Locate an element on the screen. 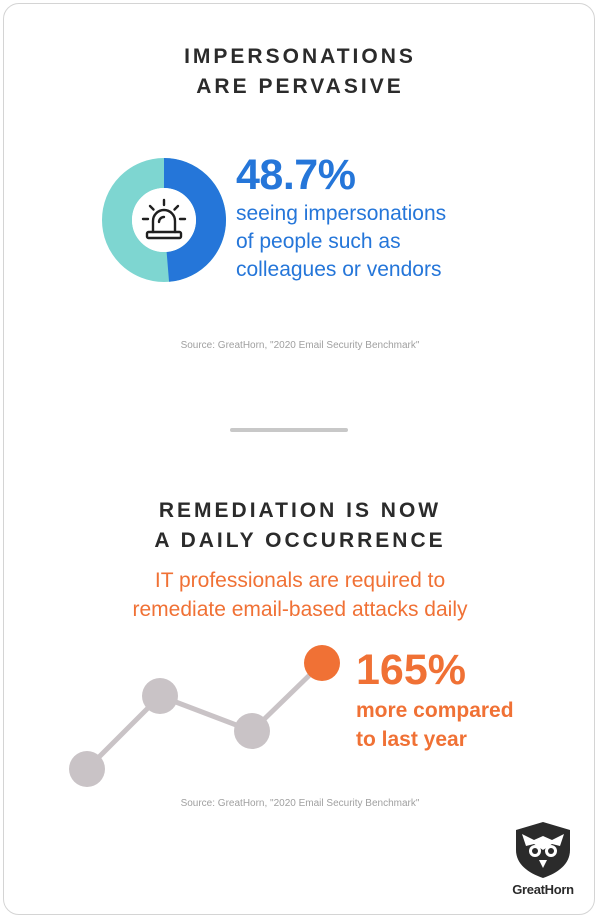 The image size is (600, 920). impersonation-desc-line1: seeing impersonations is located at coordinates (341, 213).